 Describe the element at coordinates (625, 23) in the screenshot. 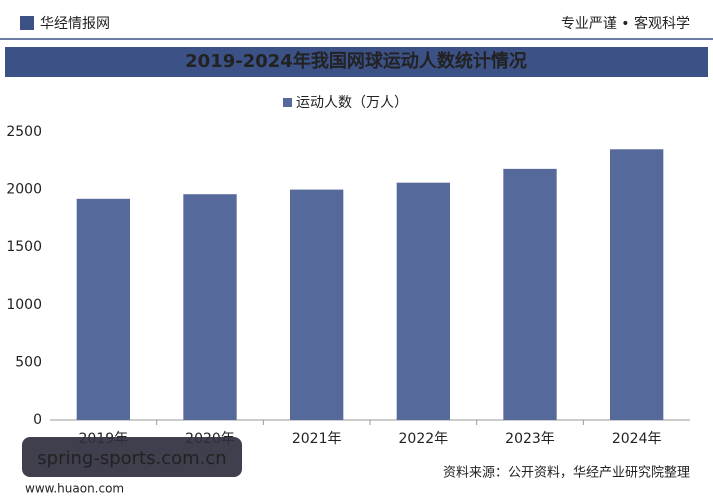

I see `slogan: 专业严谨 • 客观科学` at that location.